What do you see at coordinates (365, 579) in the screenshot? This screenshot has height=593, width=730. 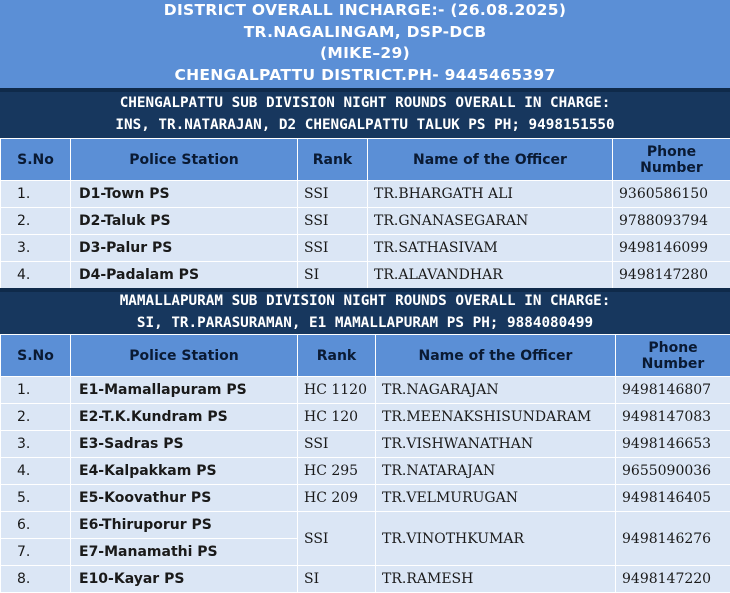 I see `table-row: 8. E10-Kayar PS SI TR.RAMESH 9498147220` at bounding box center [365, 579].